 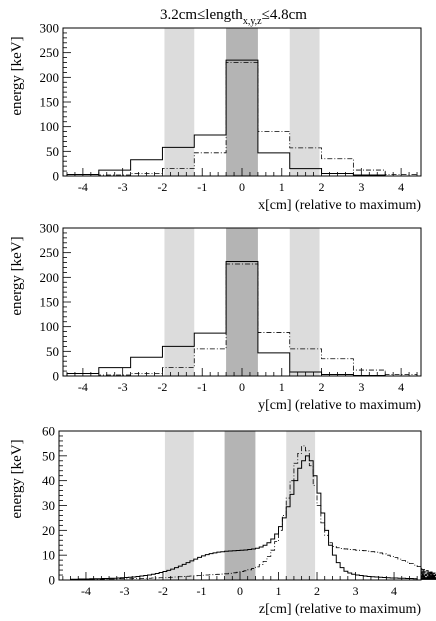 I want to click on y-tick-label: 10, so click(x=48, y=555).